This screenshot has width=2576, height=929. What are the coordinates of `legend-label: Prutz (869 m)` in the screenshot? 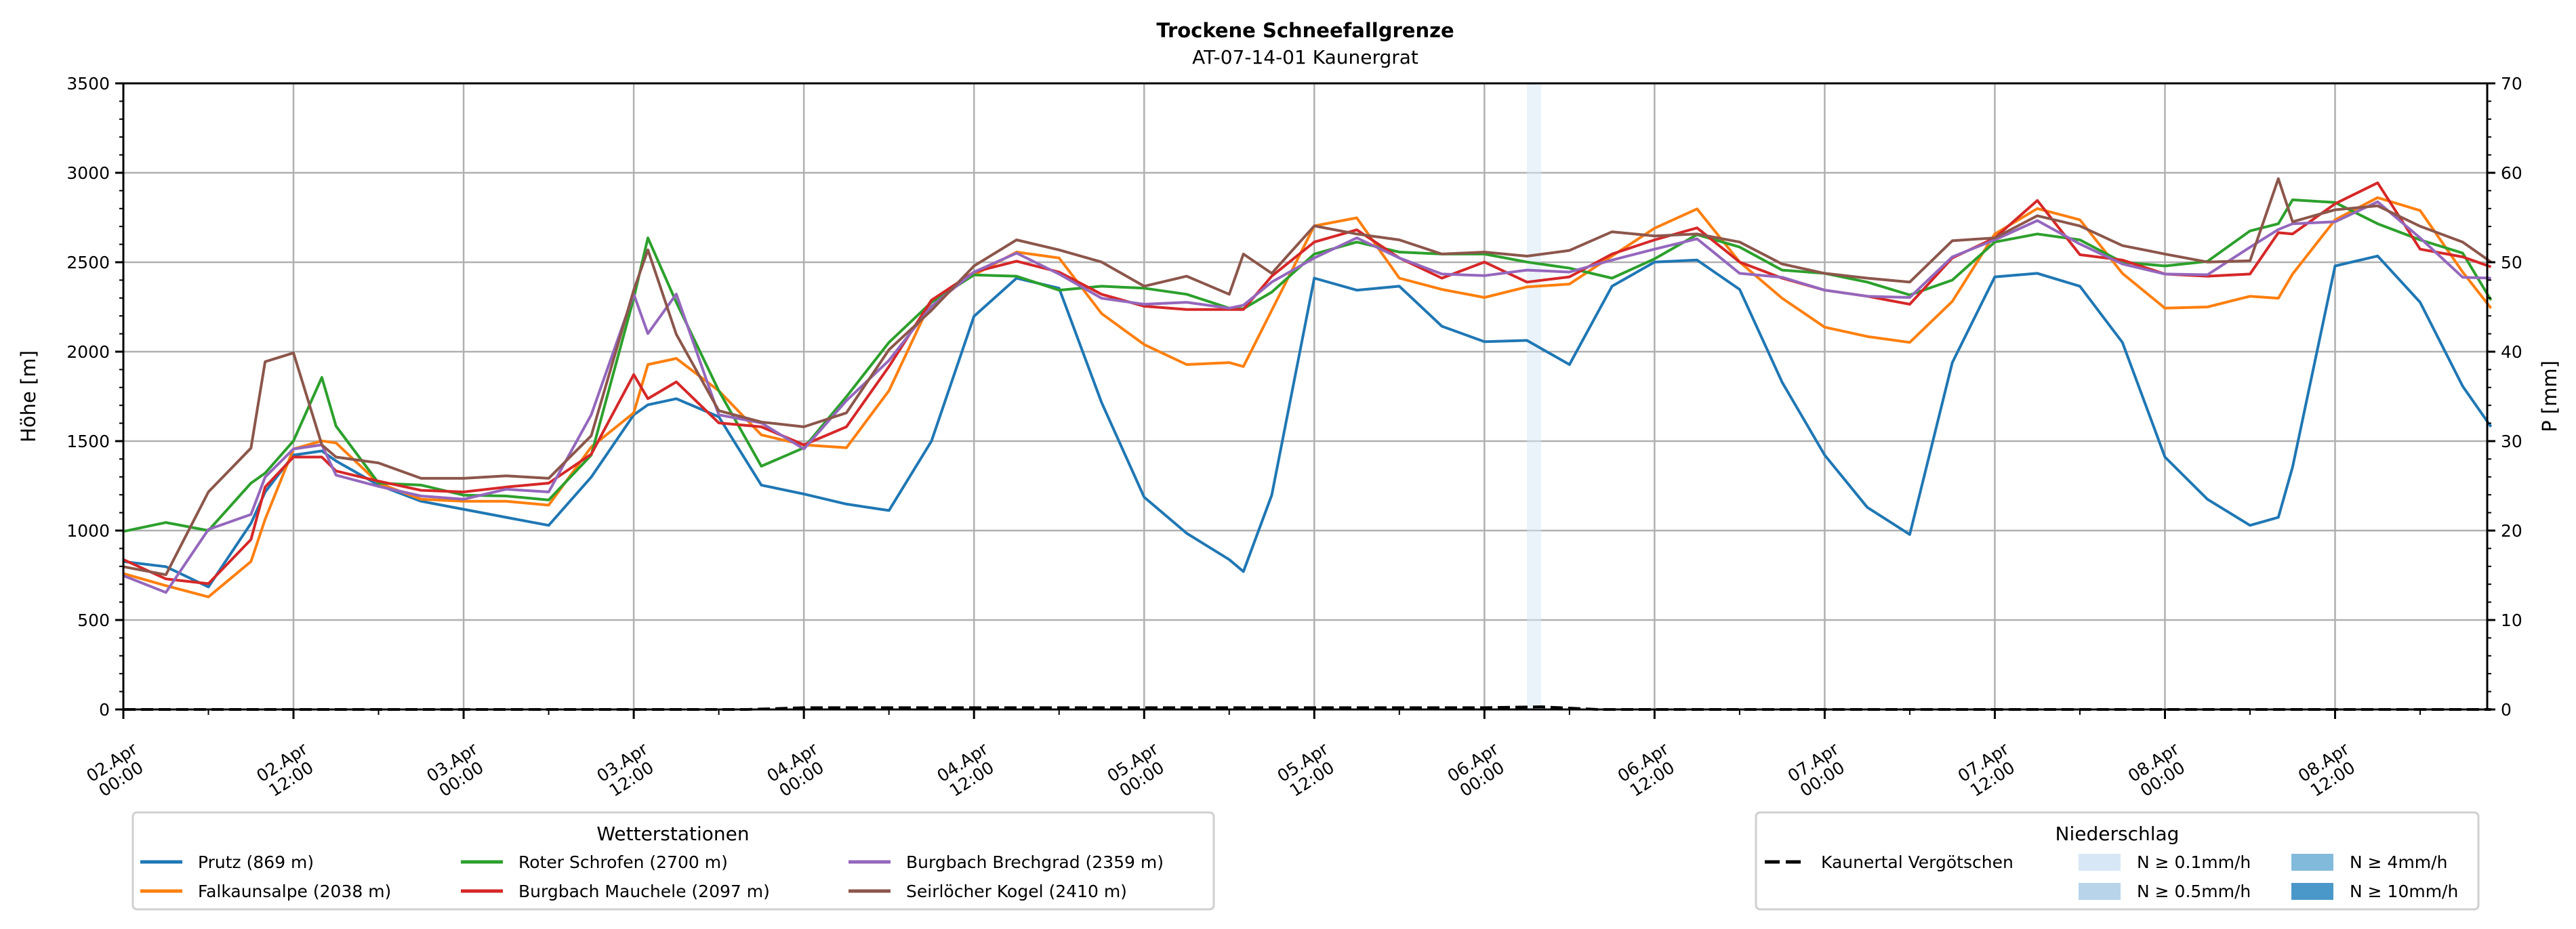 It's located at (256, 862).